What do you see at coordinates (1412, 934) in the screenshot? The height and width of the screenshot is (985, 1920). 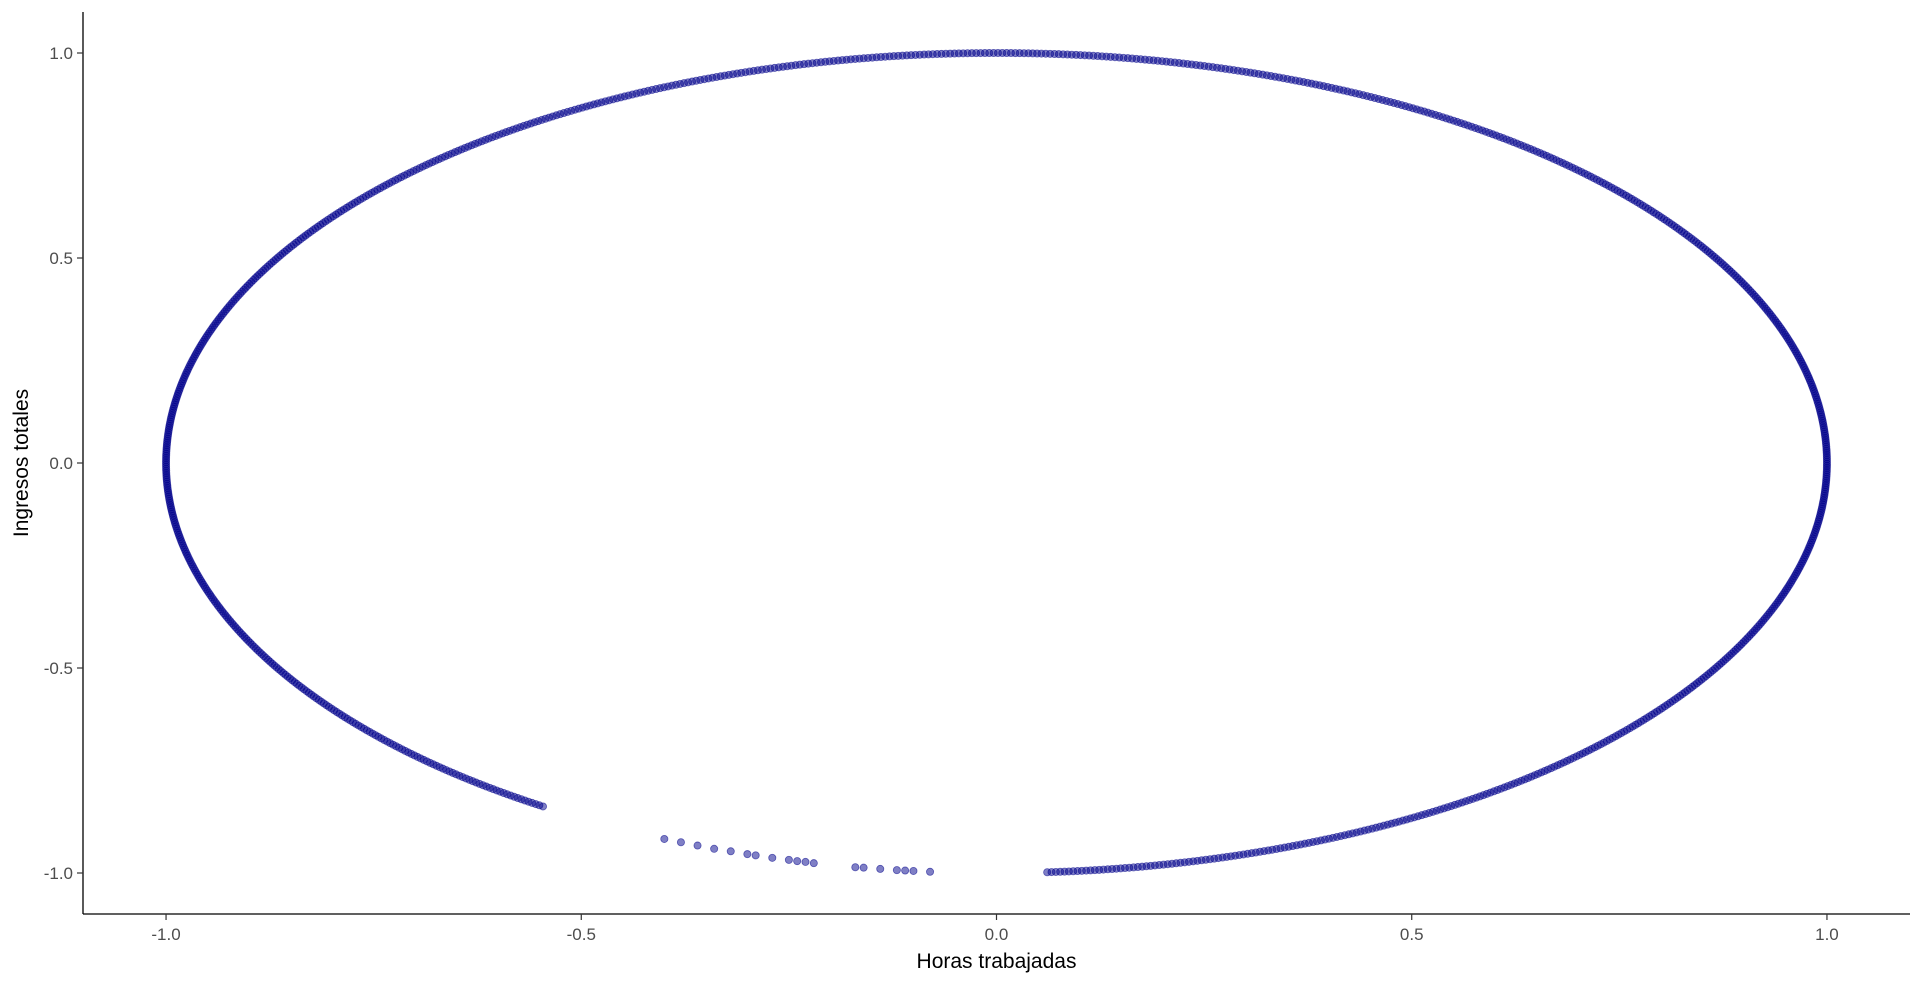 I see `x-tick-label: 0.5` at bounding box center [1412, 934].